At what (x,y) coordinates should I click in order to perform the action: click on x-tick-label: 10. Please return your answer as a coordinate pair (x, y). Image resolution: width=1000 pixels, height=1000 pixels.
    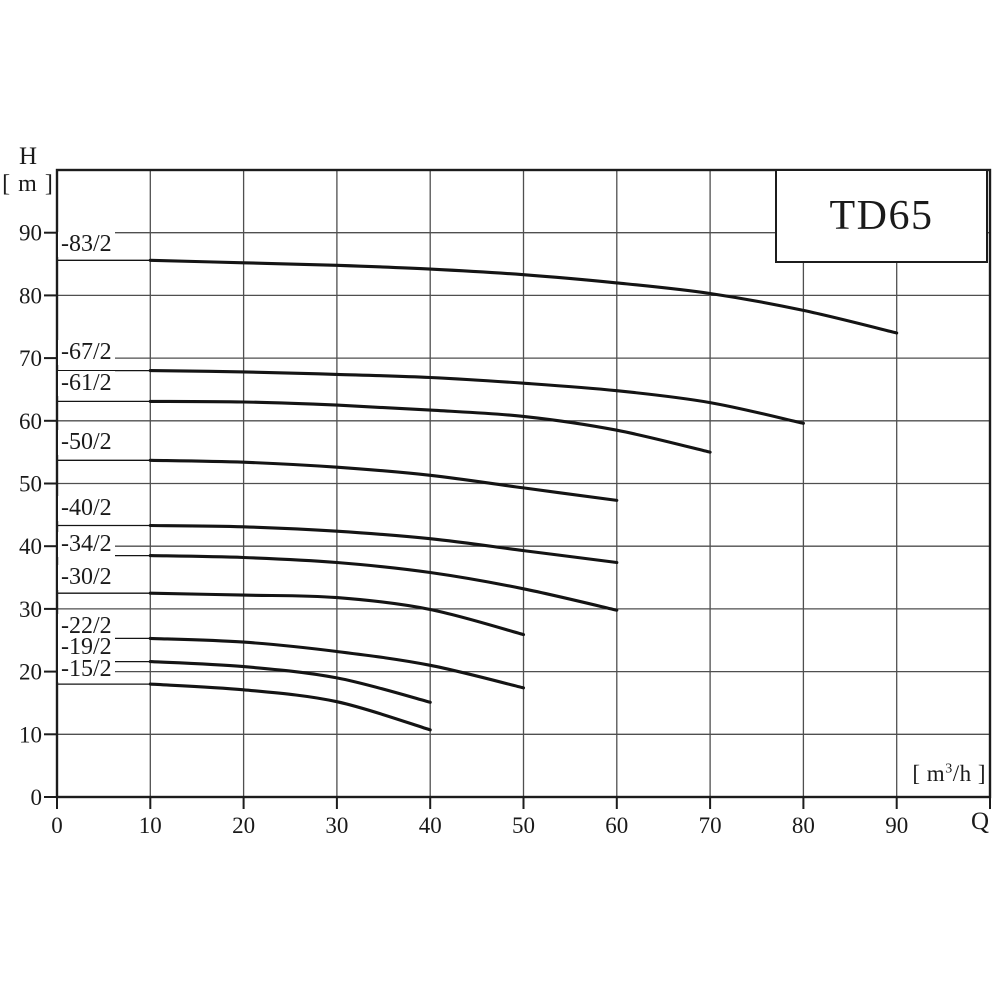
    Looking at the image, I should click on (150, 825).